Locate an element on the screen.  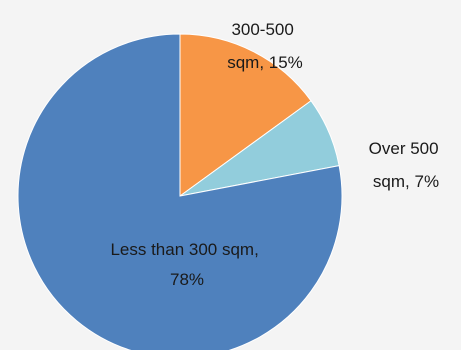
label-300-500: 300-500 sqm, 15% is located at coordinates (265, 46).